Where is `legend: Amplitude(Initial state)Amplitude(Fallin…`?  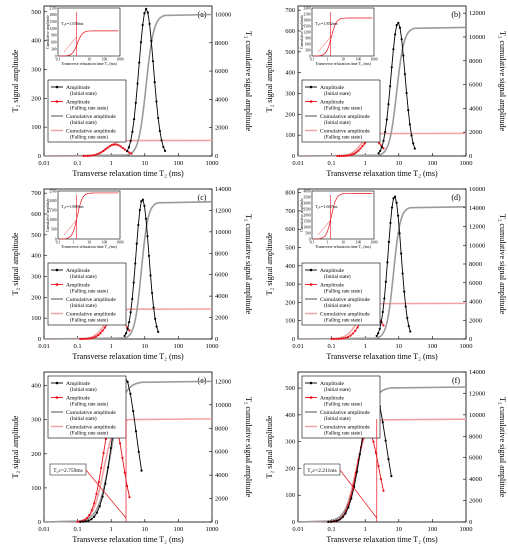
legend: Amplitude(Initial state)Amplitude(Fallin… is located at coordinates (341, 294).